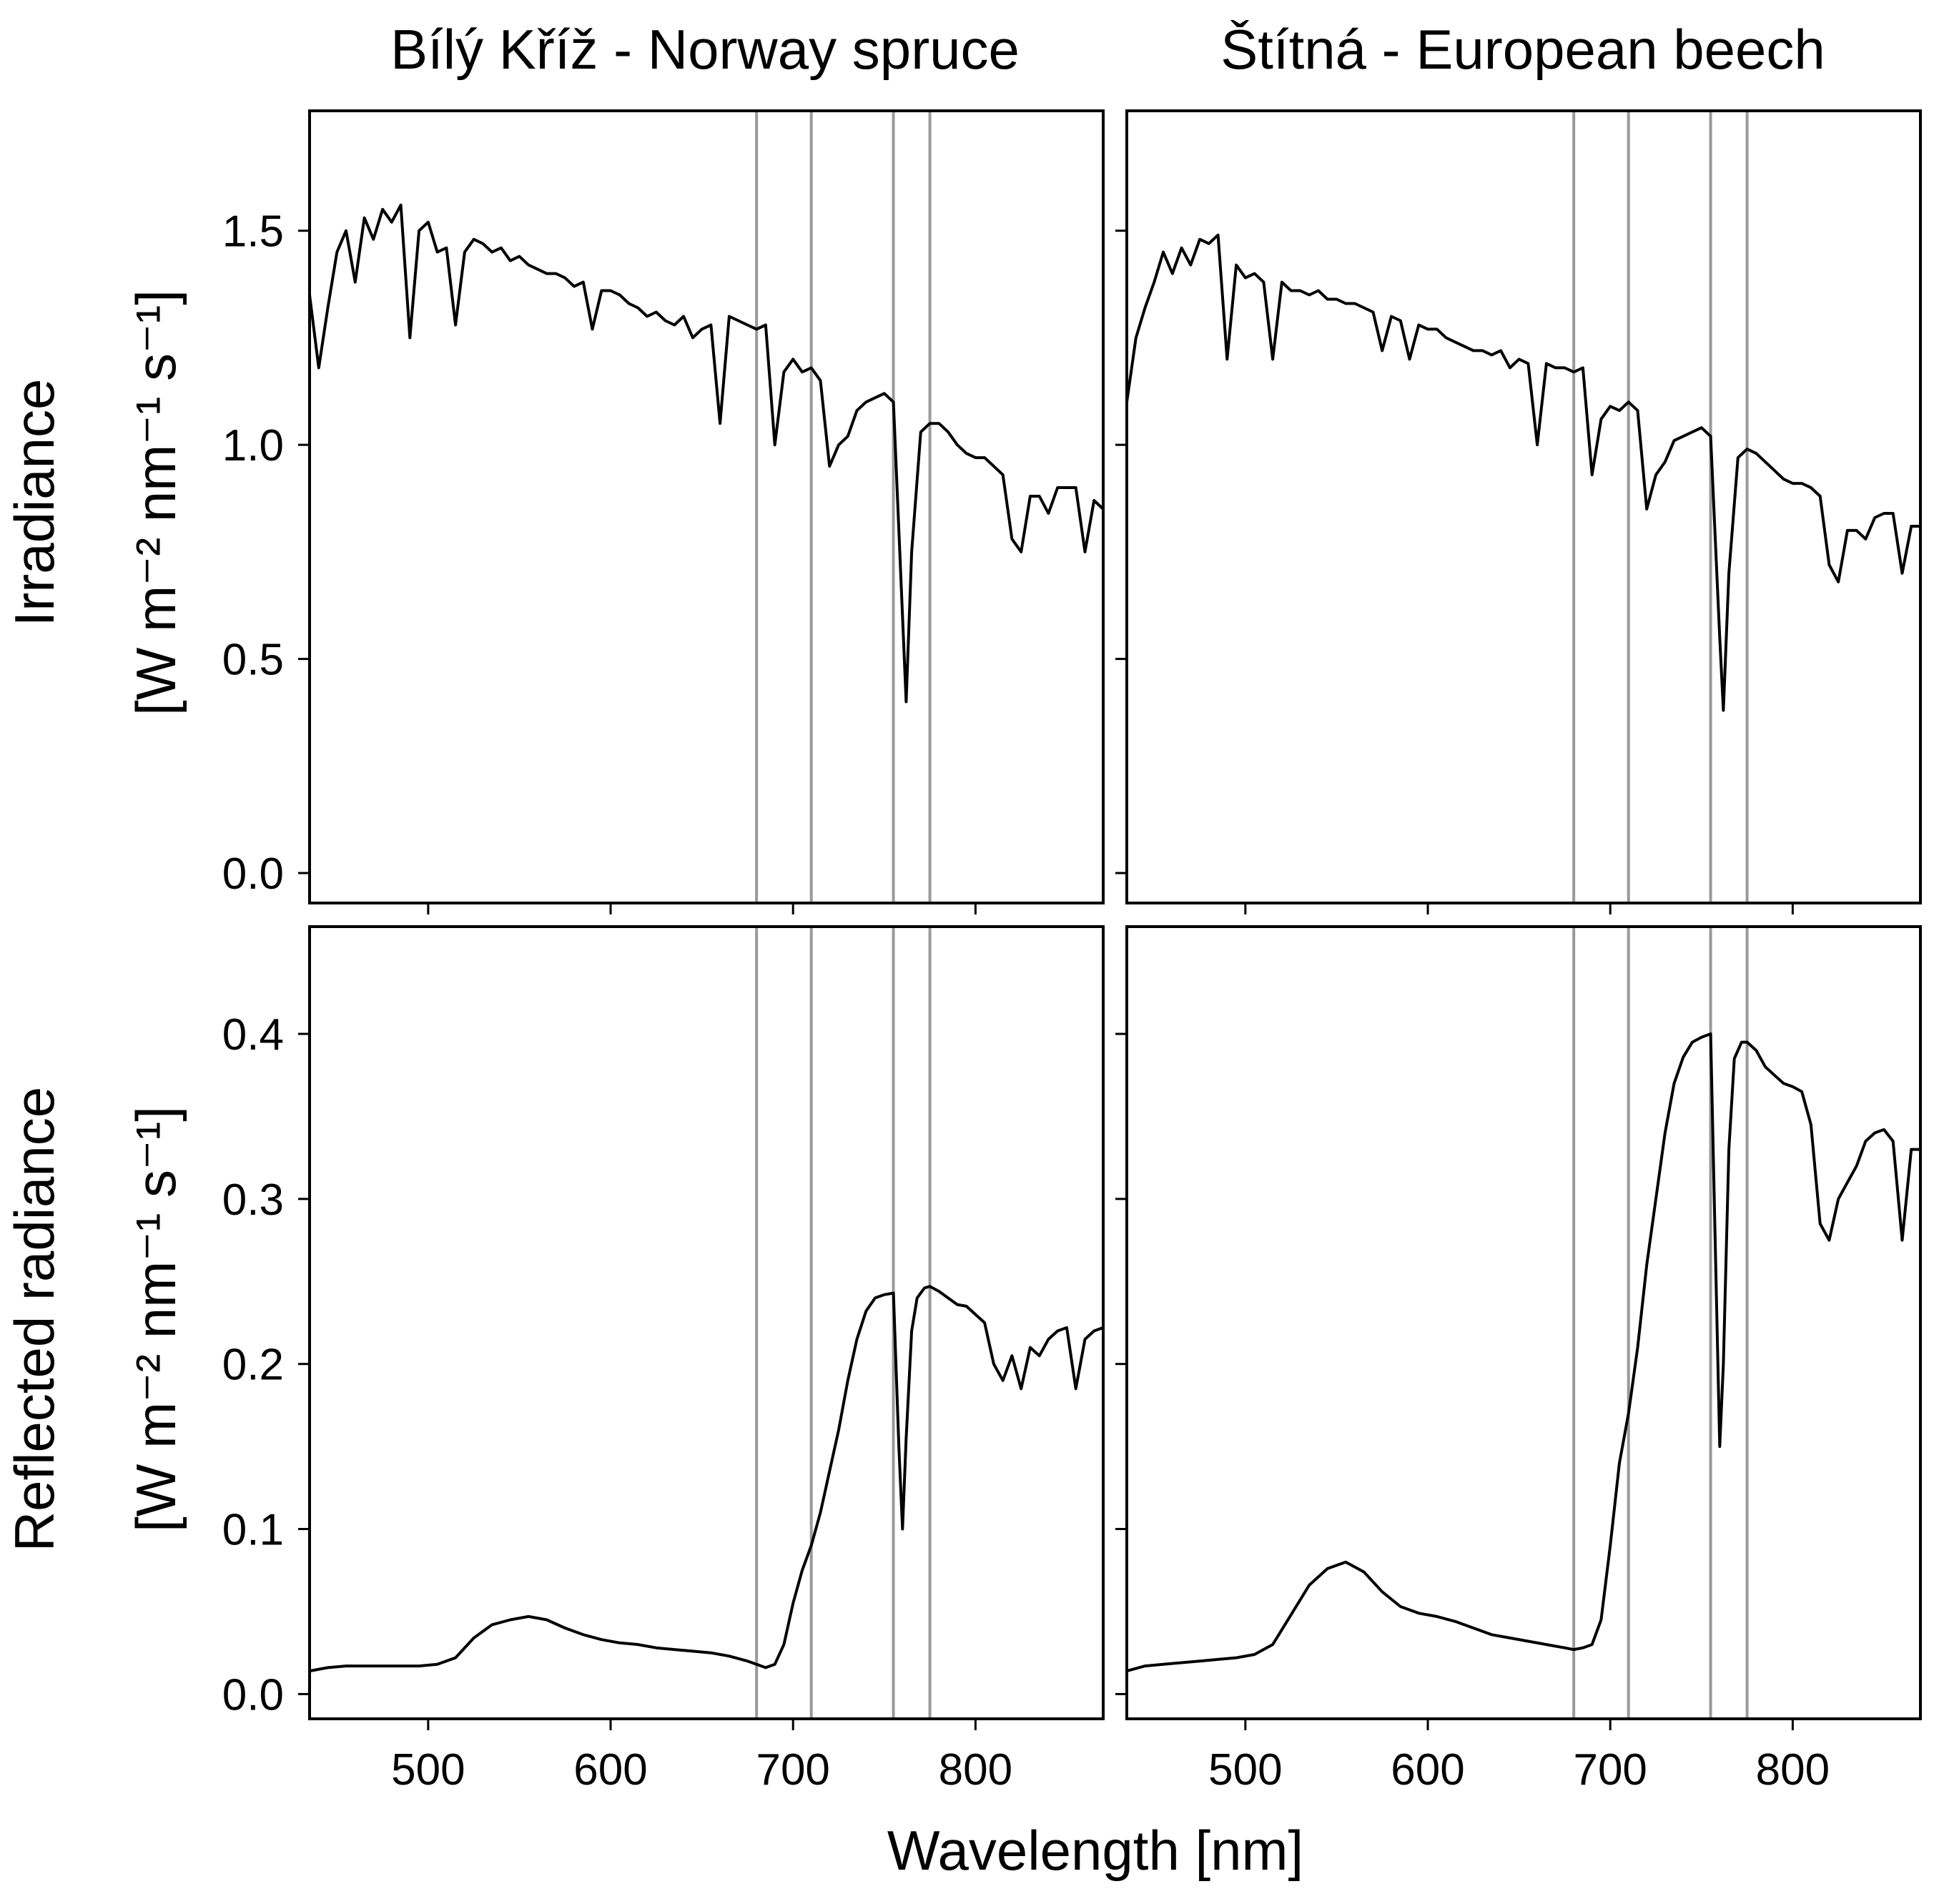  Describe the element at coordinates (253, 1695) in the screenshot. I see `y-tick-label-2-0: 0.0` at that location.